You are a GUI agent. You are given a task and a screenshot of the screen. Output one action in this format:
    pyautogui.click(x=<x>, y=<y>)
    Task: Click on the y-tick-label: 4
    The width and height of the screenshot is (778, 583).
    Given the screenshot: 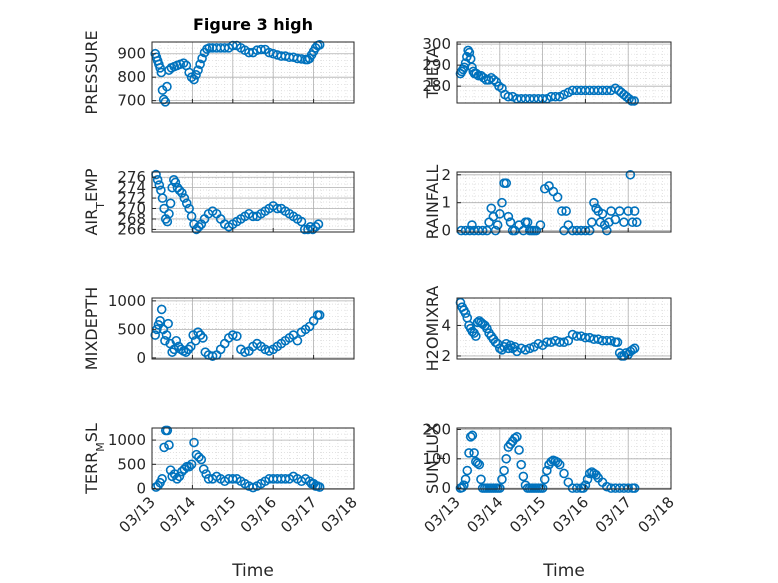 What is the action you would take?
    pyautogui.click(x=446, y=325)
    